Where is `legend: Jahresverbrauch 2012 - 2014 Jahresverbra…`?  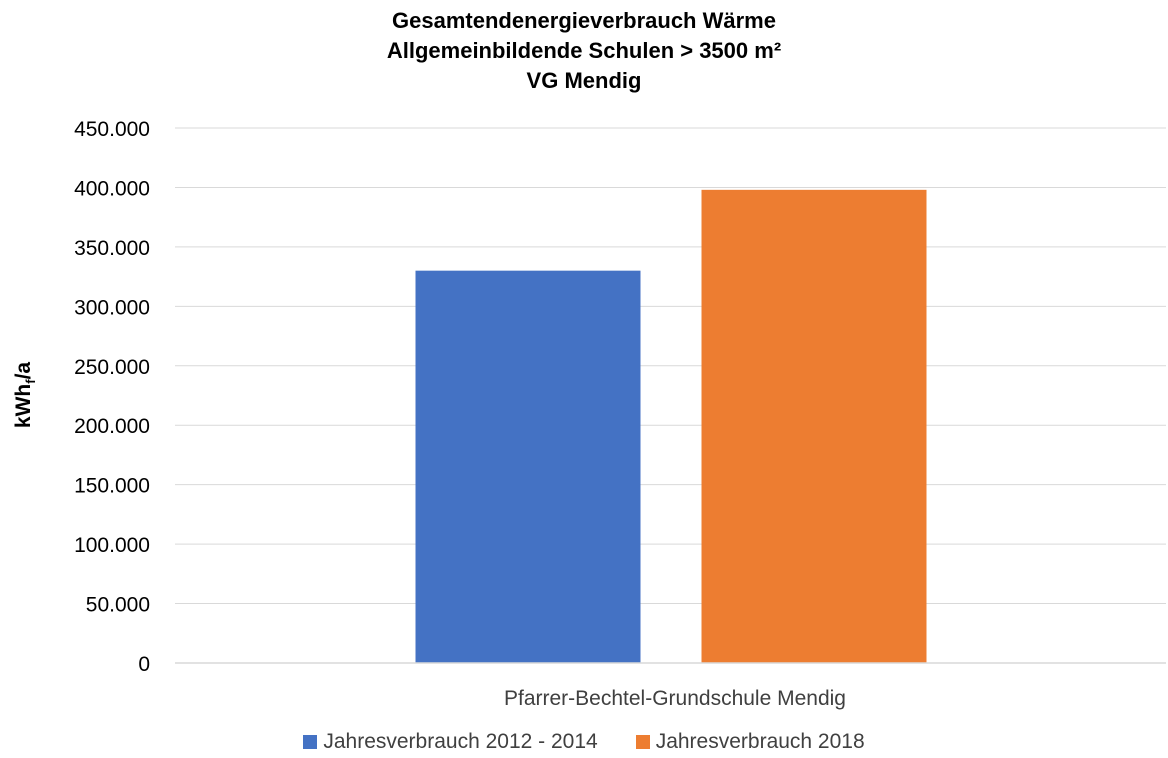 legend: Jahresverbrauch 2012 - 2014 Jahresverbra… is located at coordinates (584, 742).